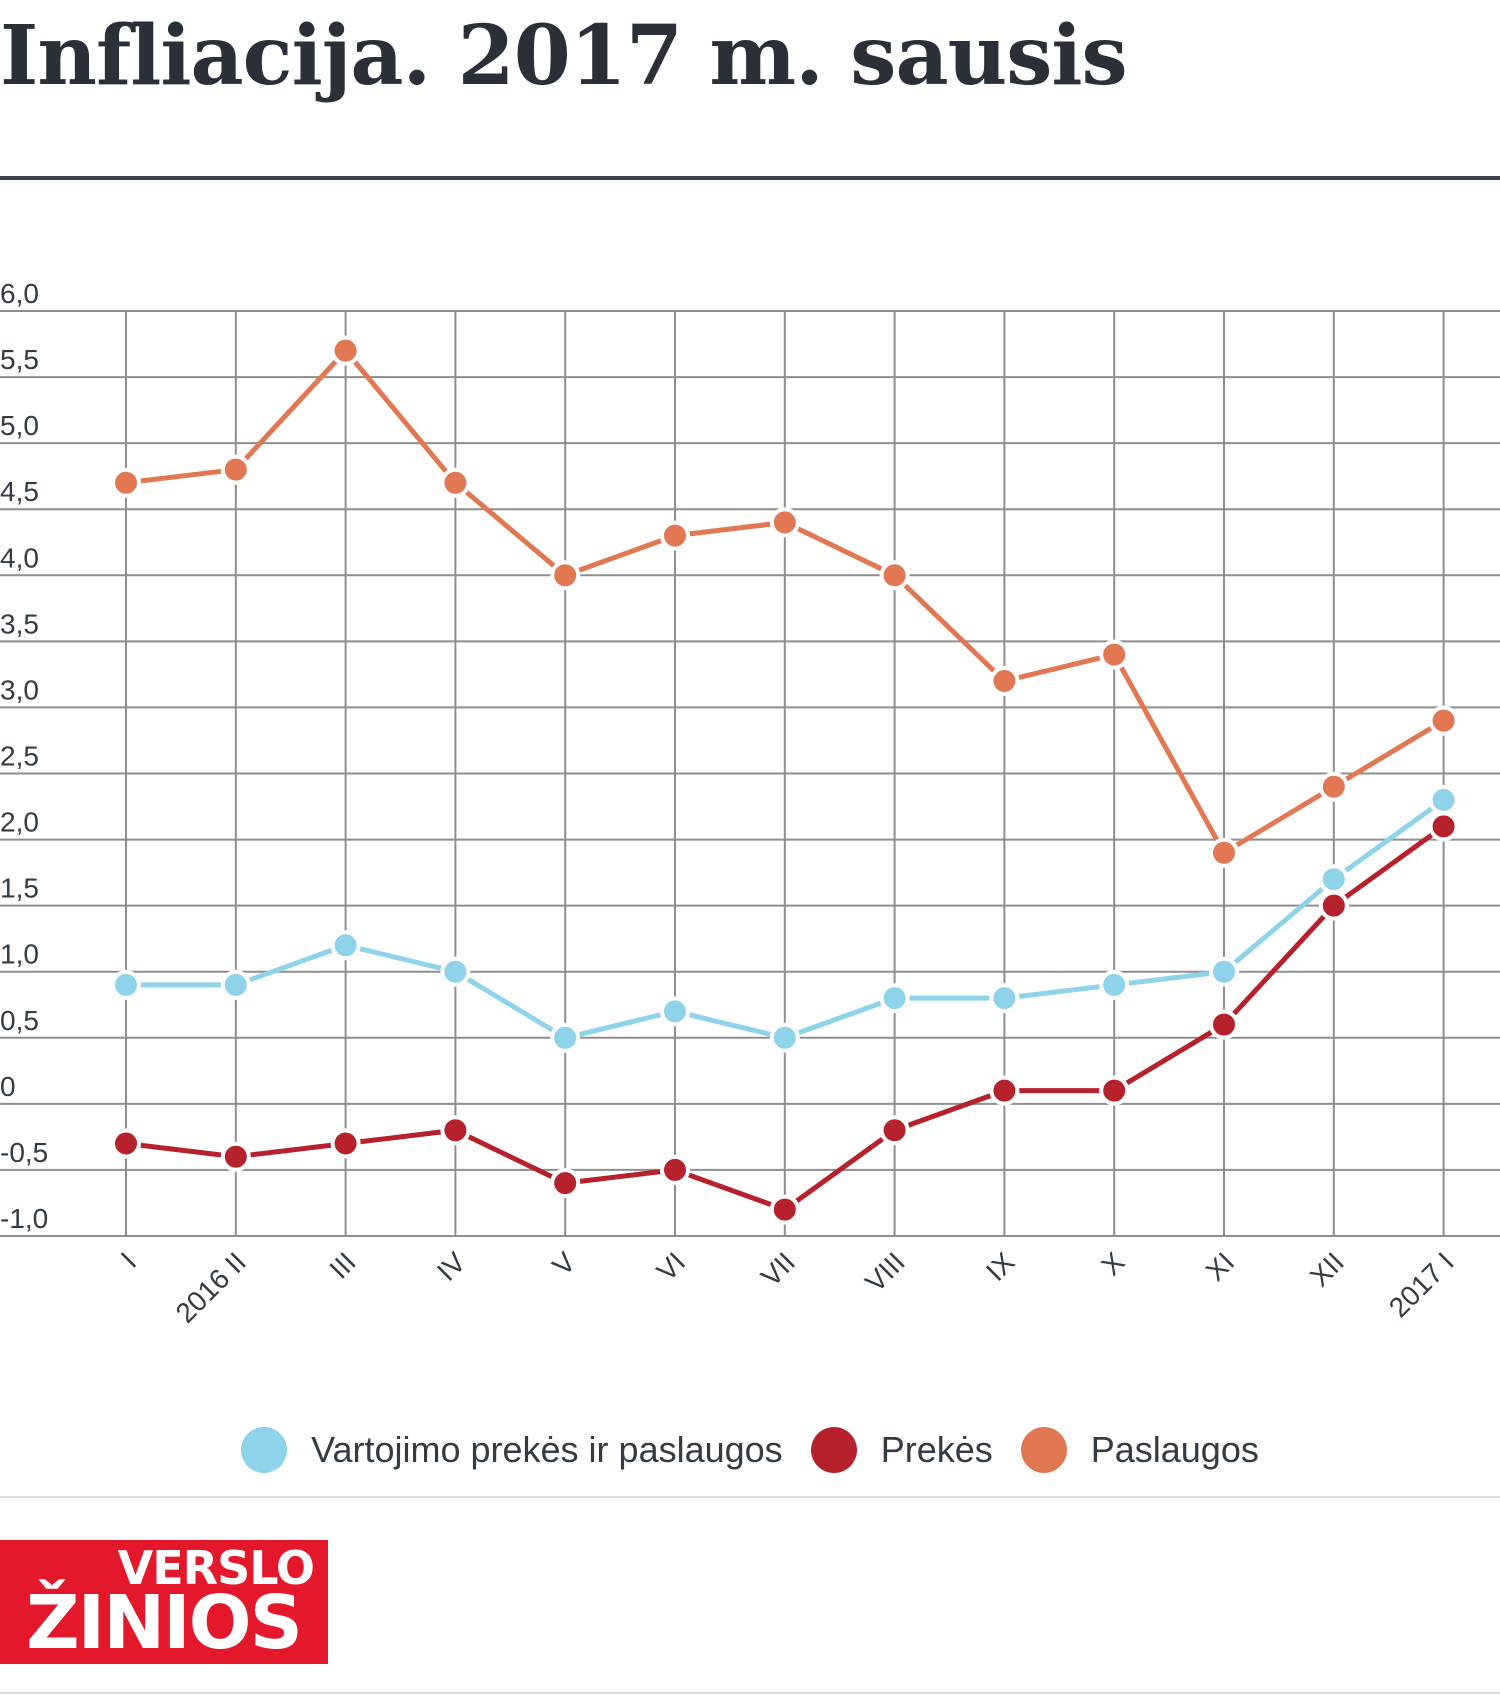 This screenshot has width=1500, height=1697. I want to click on x-tick-label: IV, so click(451, 1266).